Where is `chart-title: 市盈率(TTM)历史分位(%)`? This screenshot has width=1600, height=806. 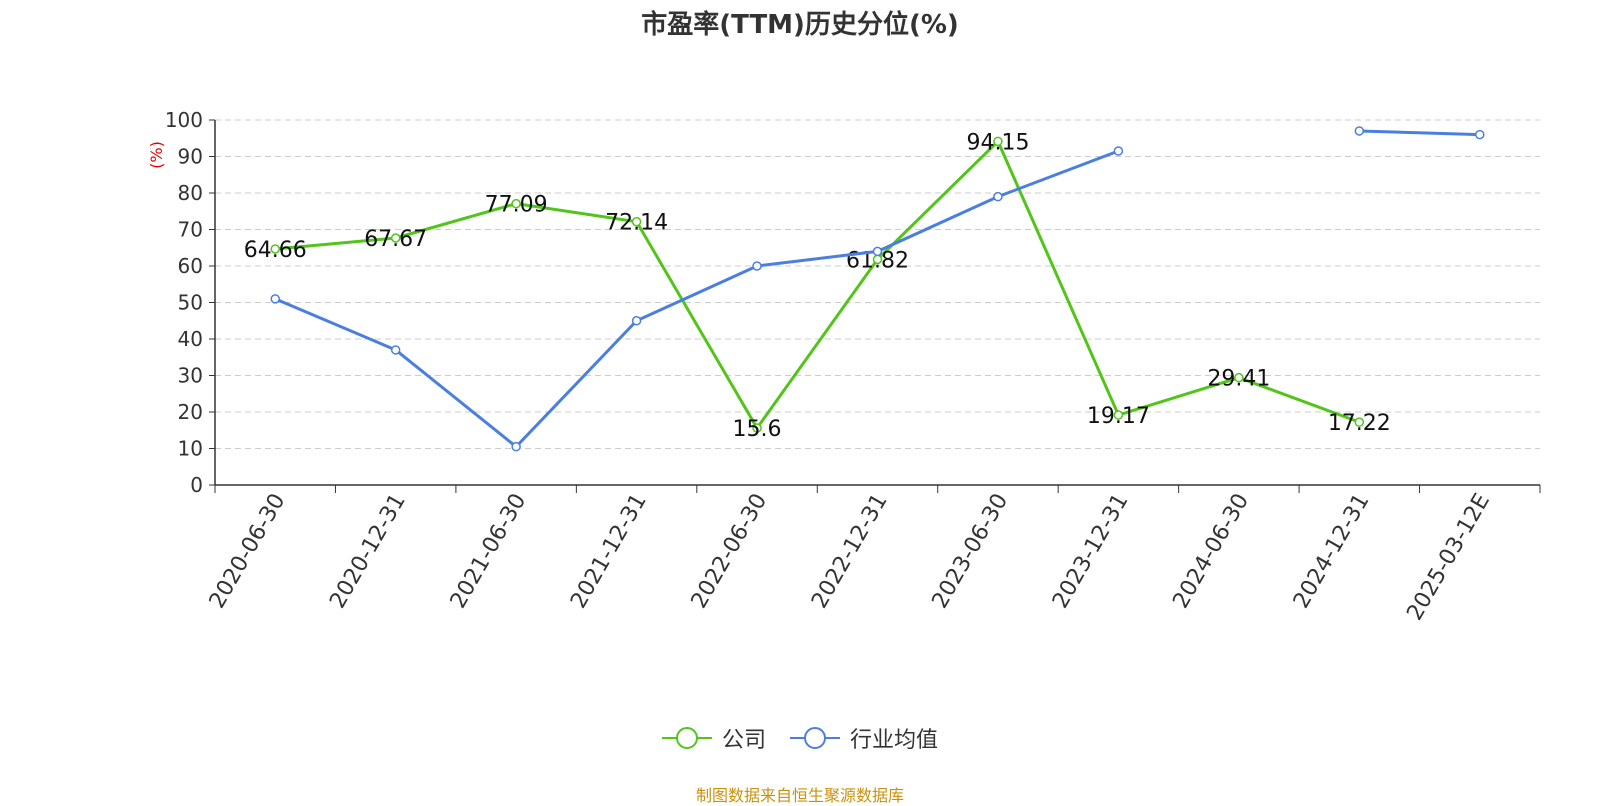
chart-title: 市盈率(TTM)历史分位(%) is located at coordinates (800, 25).